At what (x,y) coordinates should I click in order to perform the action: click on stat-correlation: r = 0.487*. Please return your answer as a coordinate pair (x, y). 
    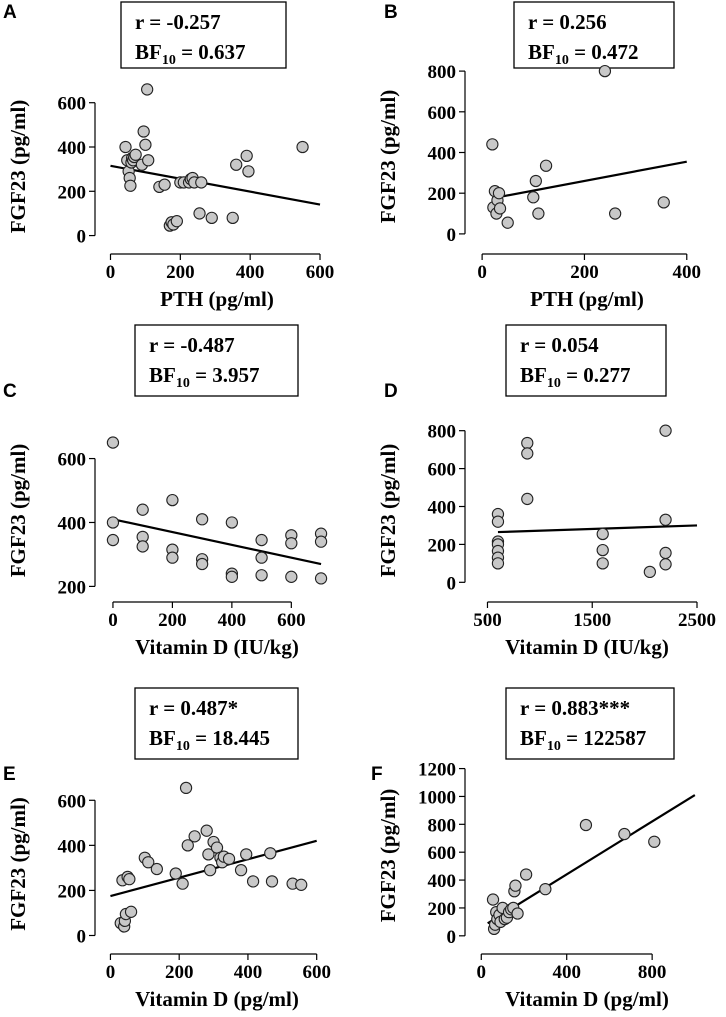
    Looking at the image, I should click on (193, 708).